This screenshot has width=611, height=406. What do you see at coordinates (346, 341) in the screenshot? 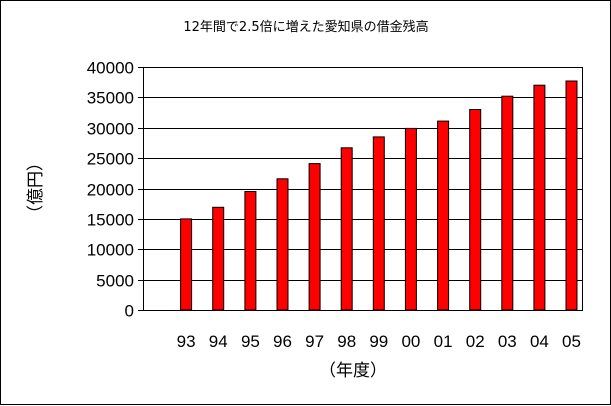
I see `x-tick-label: 98` at bounding box center [346, 341].